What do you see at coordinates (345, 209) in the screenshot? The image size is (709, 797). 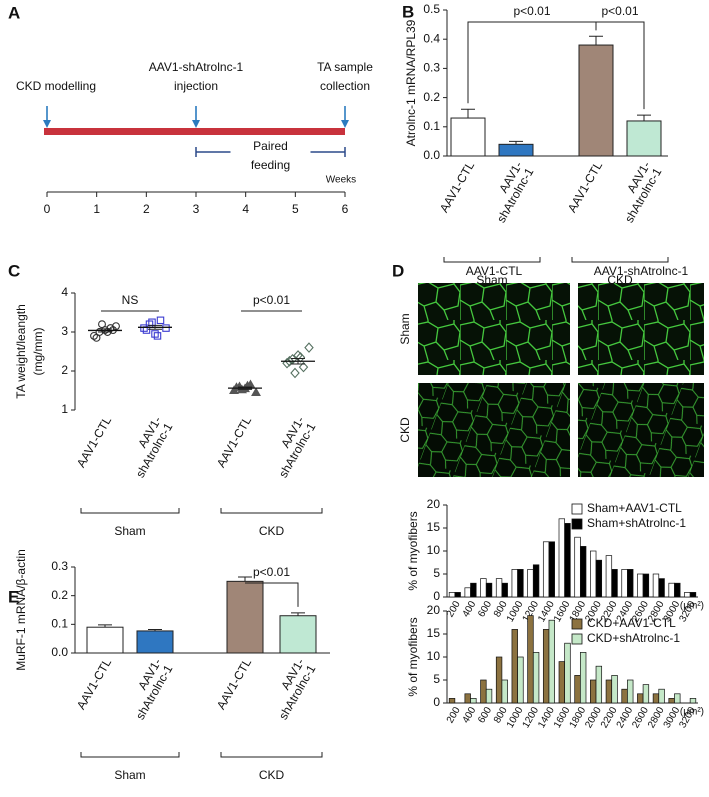 I see `x-tick-label: 6` at bounding box center [345, 209].